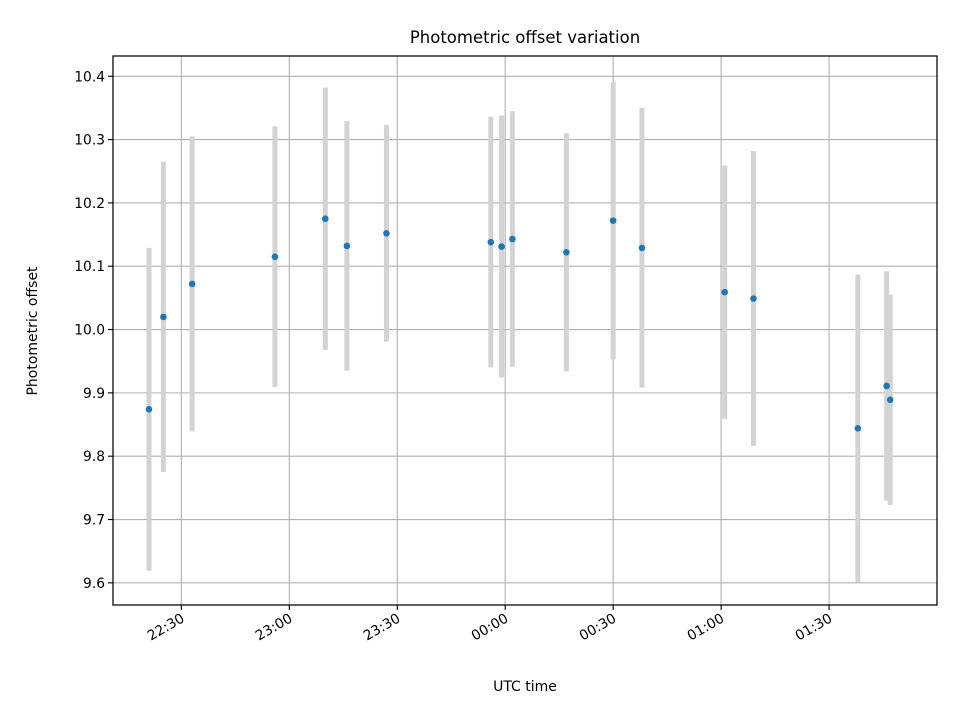 This screenshot has height=720, width=960. Describe the element at coordinates (33, 331) in the screenshot. I see `y-axis-label: Photometric offset` at that location.